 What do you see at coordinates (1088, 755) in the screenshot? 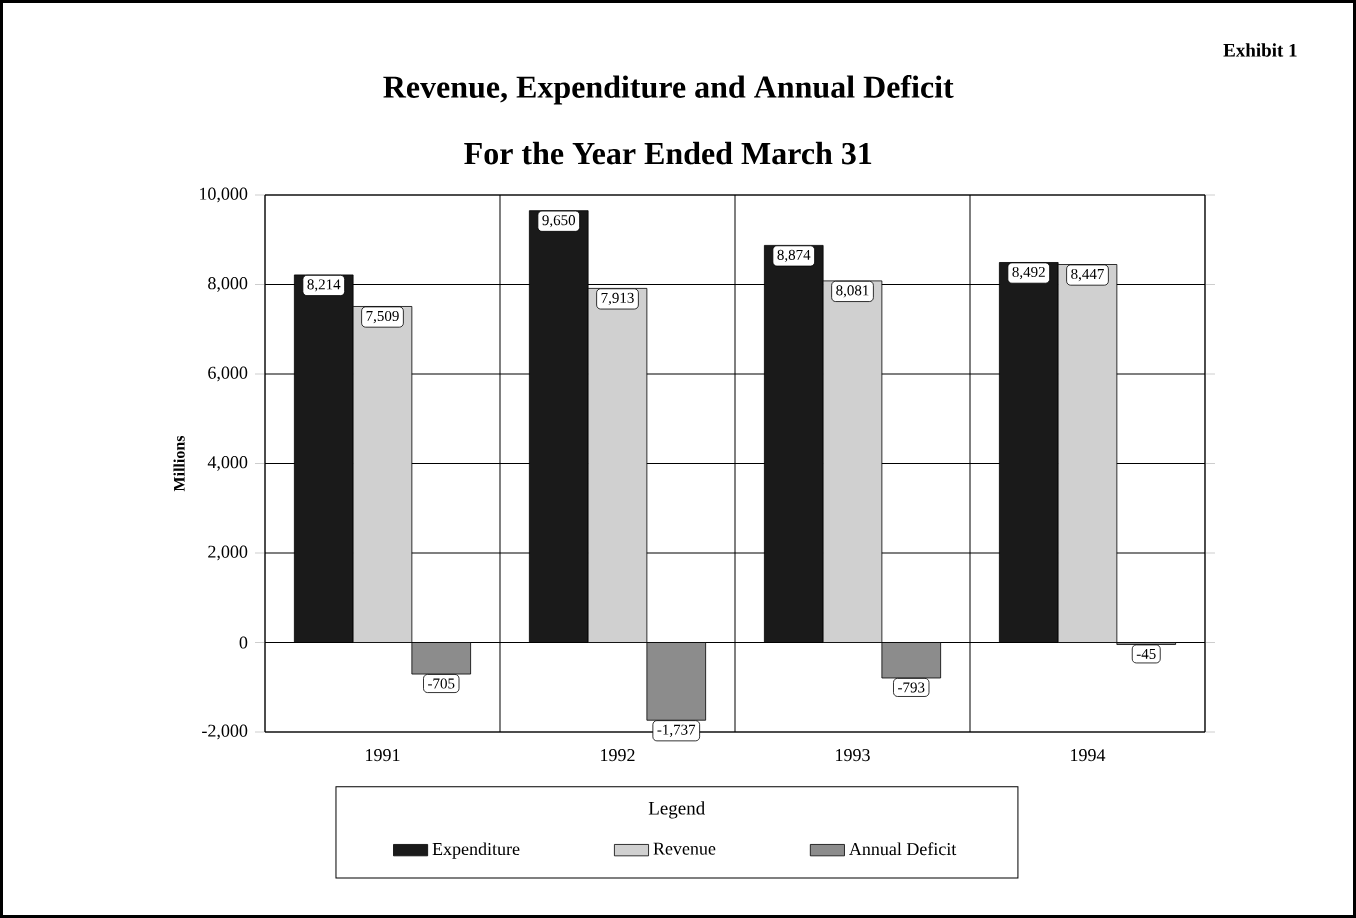
I see `x-tick-label: 1994` at bounding box center [1088, 755].